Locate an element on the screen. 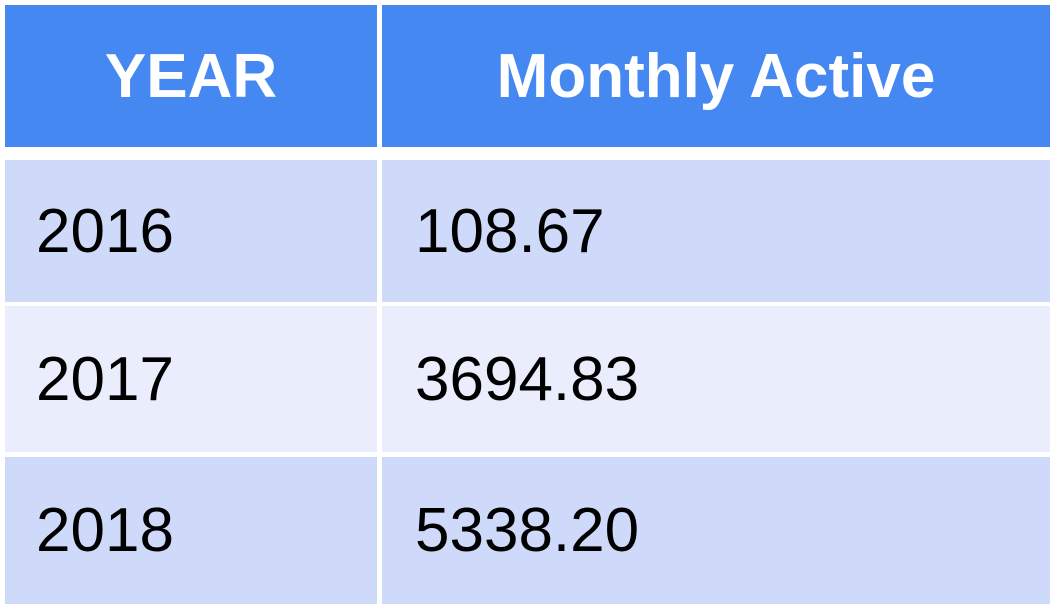  table-cell-monthly-active: 108.67 is located at coordinates (716, 231).